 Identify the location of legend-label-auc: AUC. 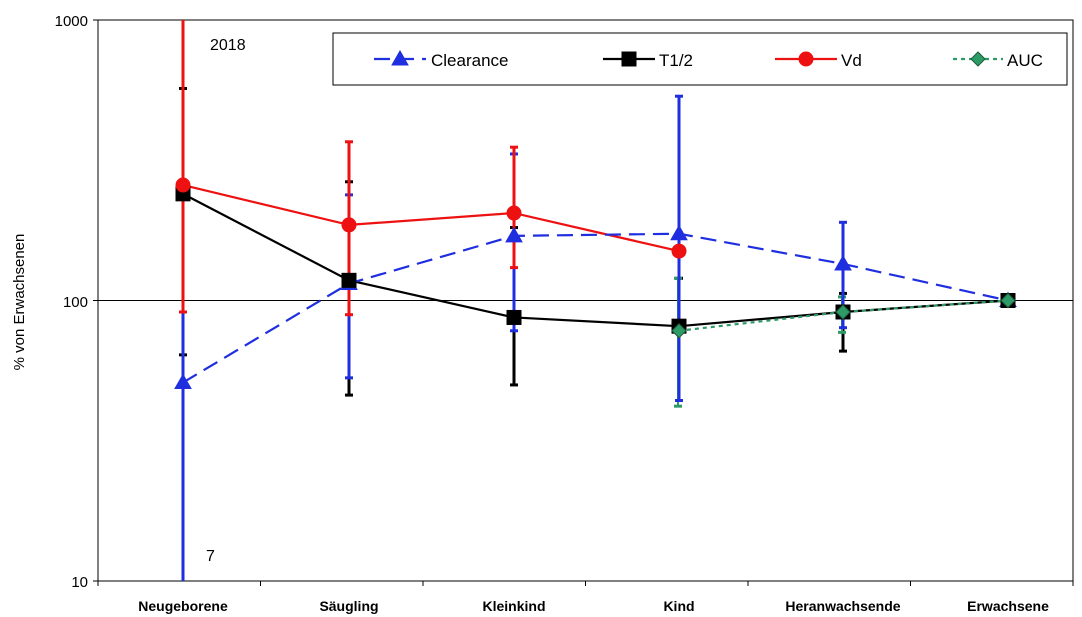
(1025, 60).